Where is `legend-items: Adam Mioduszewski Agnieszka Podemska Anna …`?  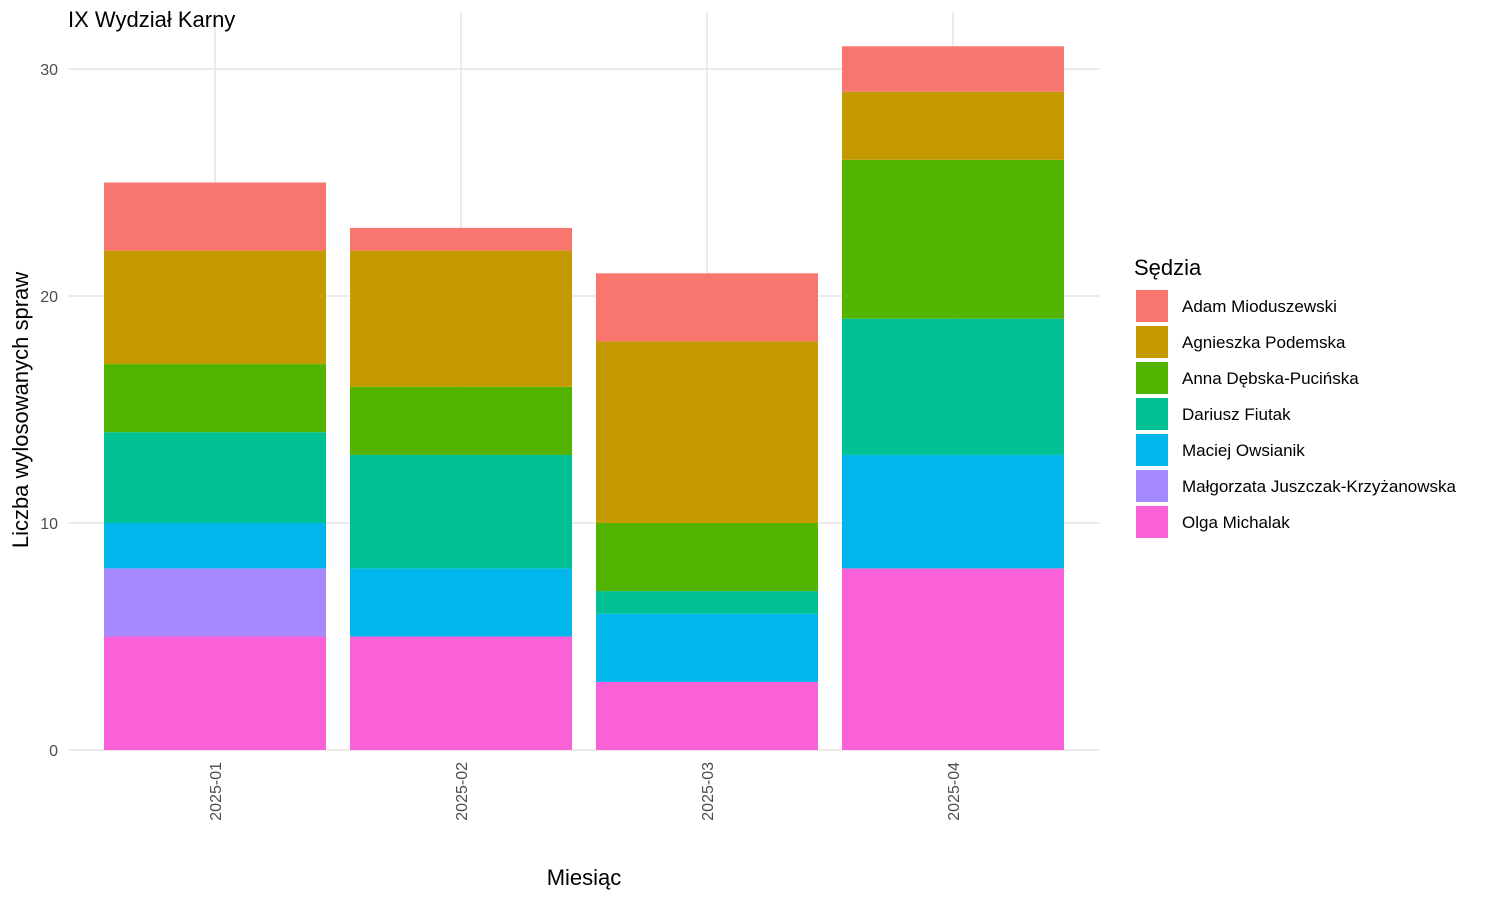 legend-items: Adam Mioduszewski Agnieszka Podemska Anna … is located at coordinates (1296, 414).